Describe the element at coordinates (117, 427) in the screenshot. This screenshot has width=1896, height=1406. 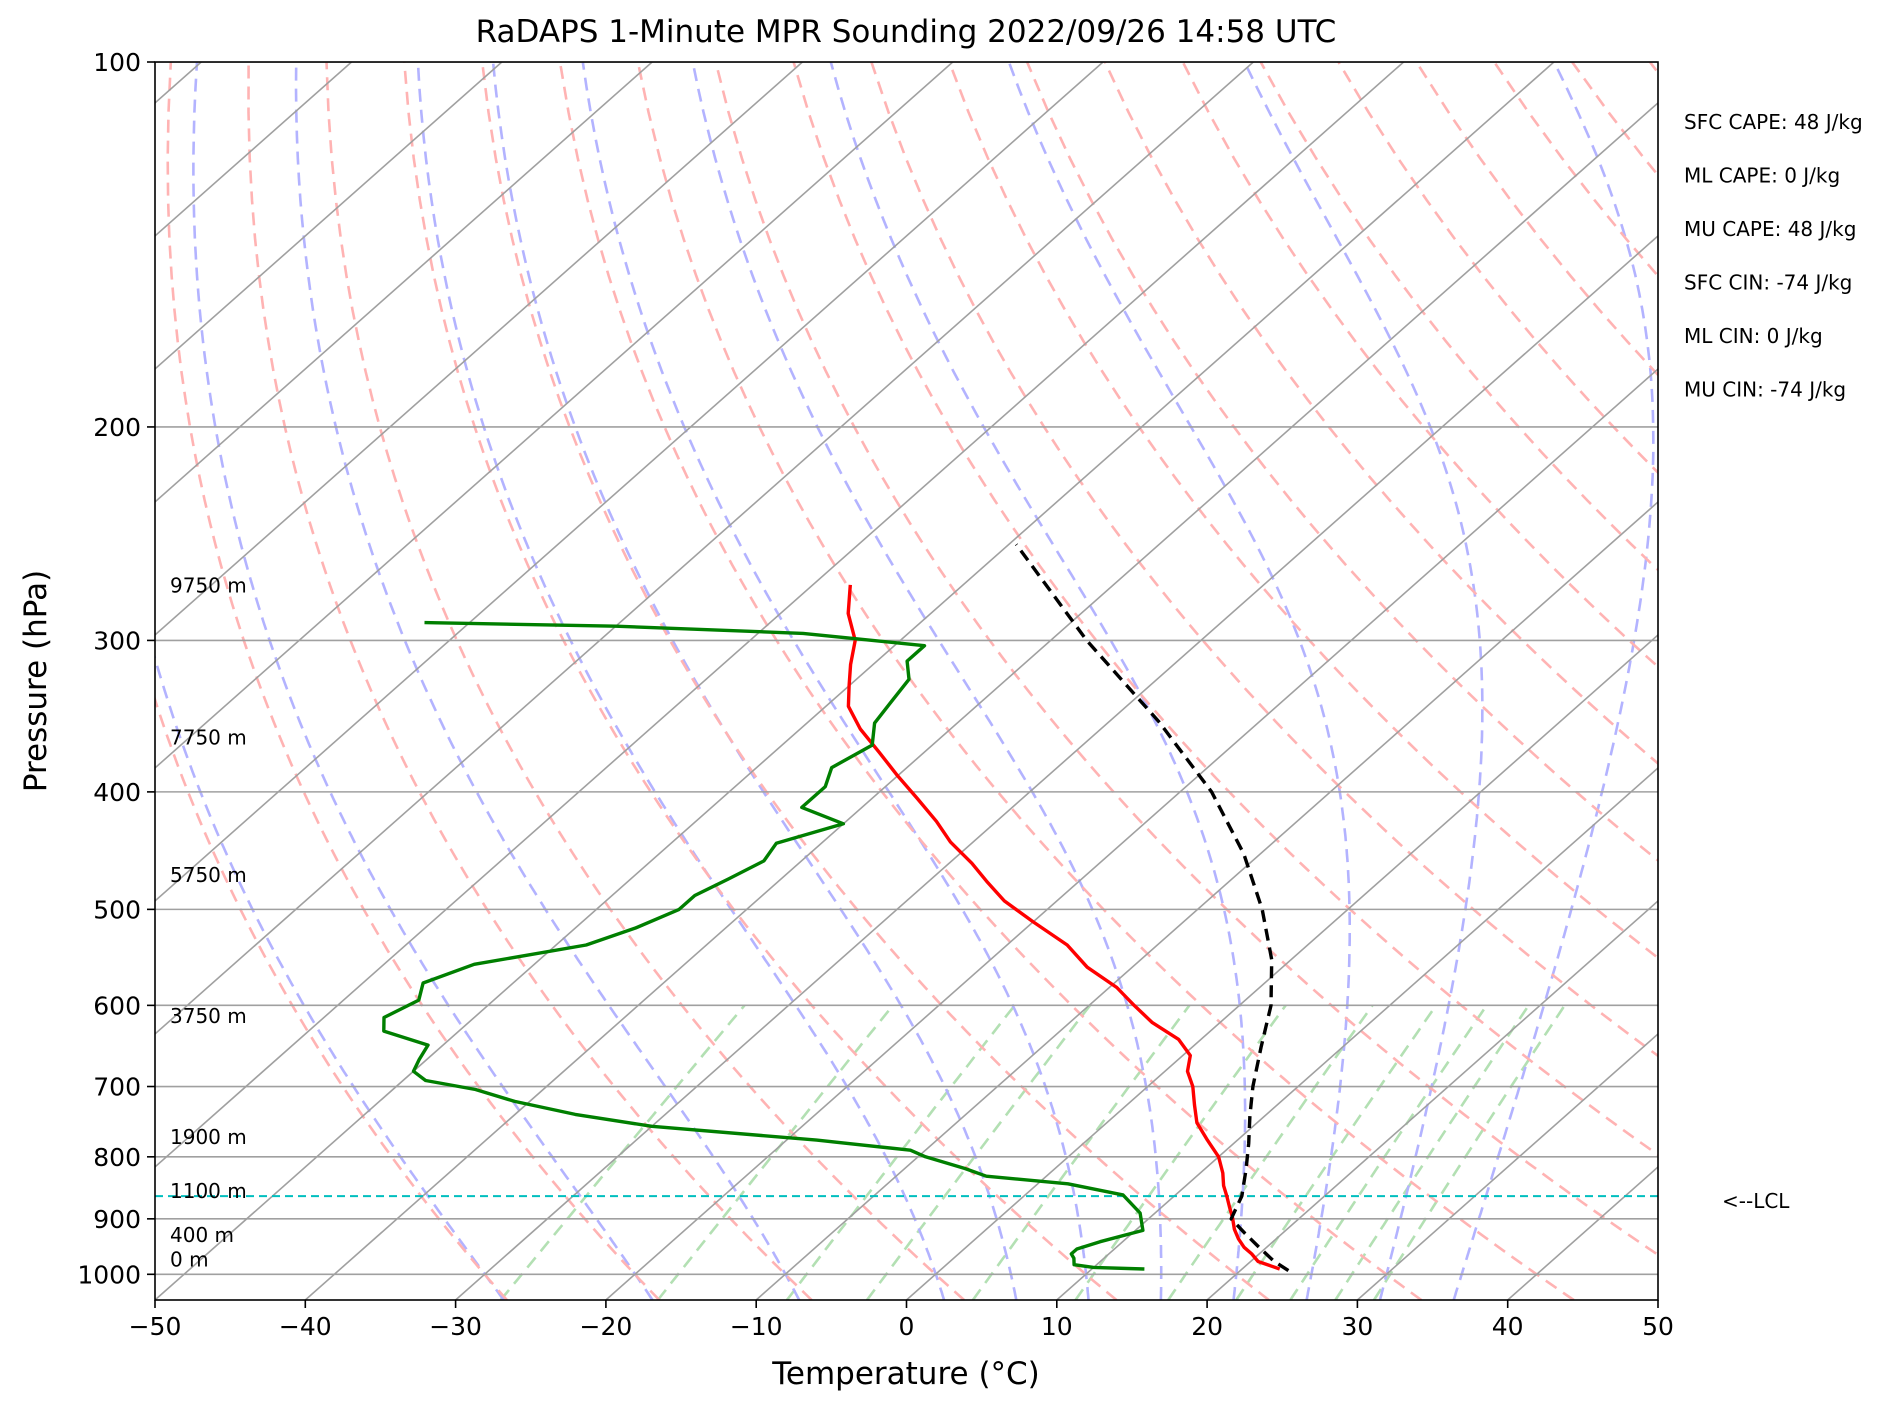
I see `y-tick-label: 200` at that location.